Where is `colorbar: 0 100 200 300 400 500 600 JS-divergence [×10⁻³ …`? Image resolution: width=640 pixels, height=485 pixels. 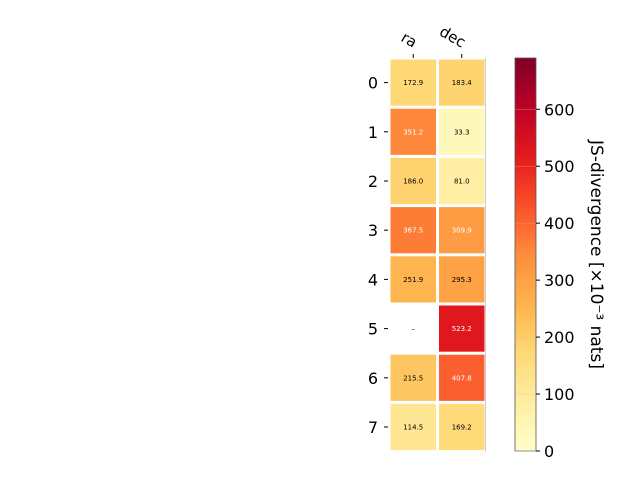
colorbar: 0 100 200 300 400 500 600 JS-divergence [×10⁻³ … is located at coordinates (560, 259).